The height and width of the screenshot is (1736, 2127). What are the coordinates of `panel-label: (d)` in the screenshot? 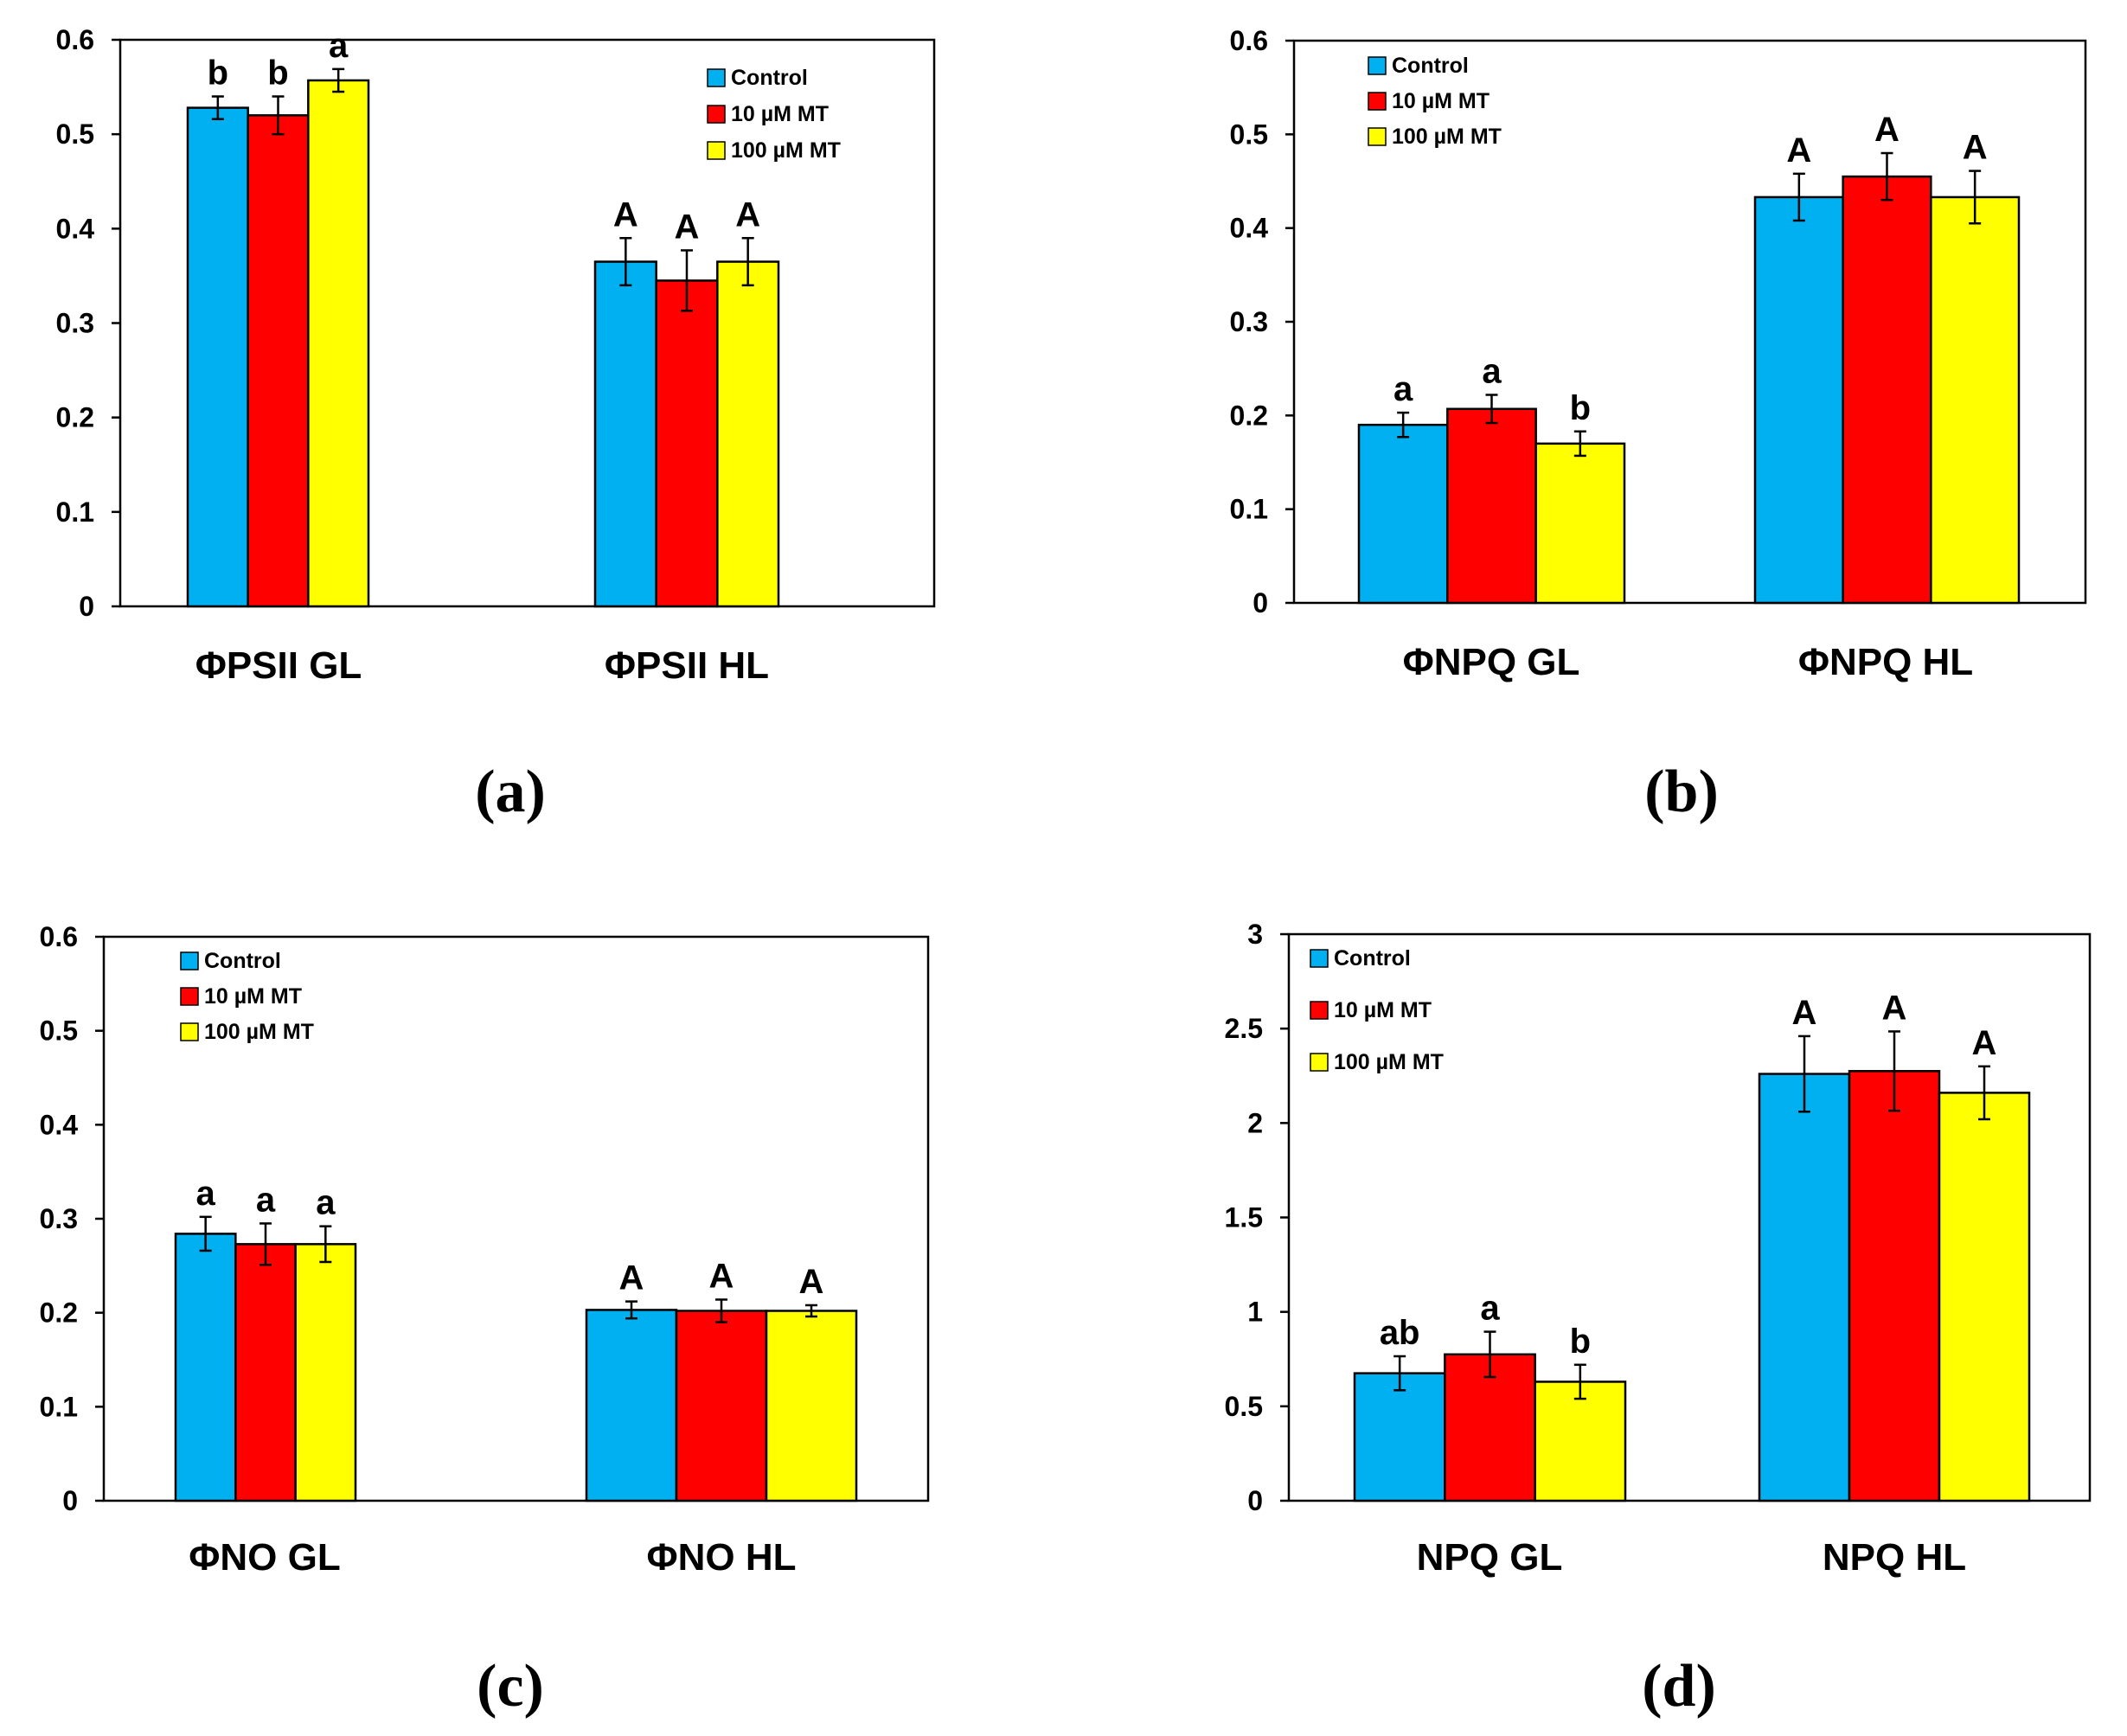 It's located at (1679, 1686).